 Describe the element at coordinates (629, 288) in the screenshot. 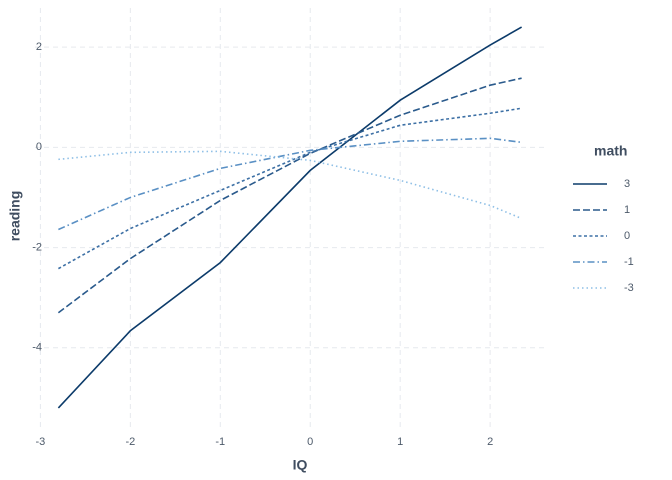

I see `legend-label: -3` at that location.